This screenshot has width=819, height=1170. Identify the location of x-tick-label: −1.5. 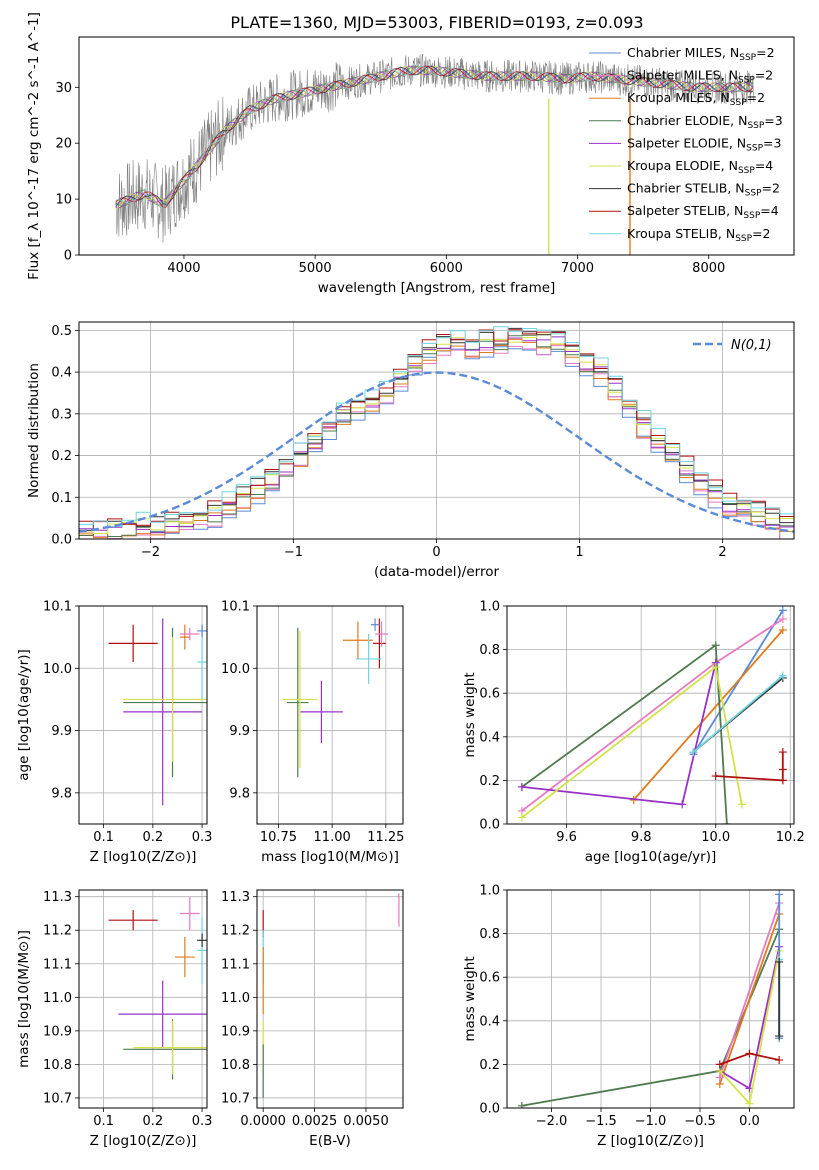
(601, 1121).